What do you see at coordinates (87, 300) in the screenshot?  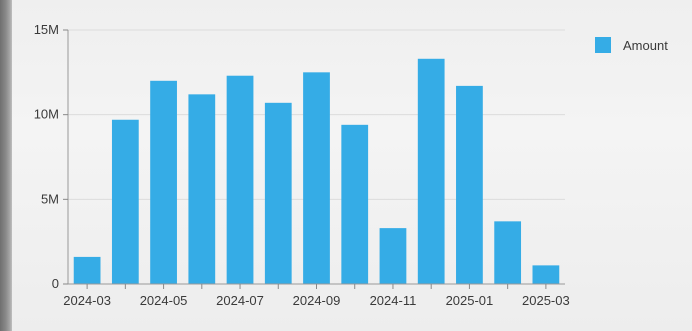 I see `x-tick-label: 2024-03` at bounding box center [87, 300].